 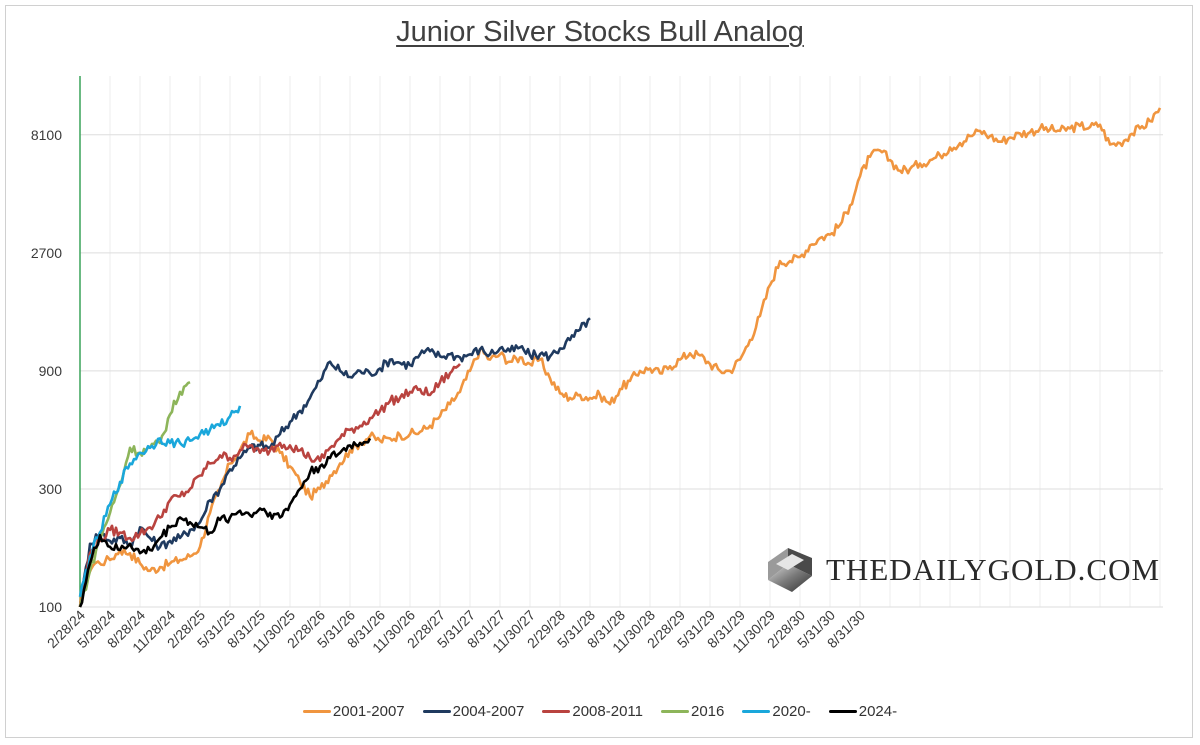 I want to click on chart-title: Junior Silver Stocks Bull Analog, so click(x=600, y=32).